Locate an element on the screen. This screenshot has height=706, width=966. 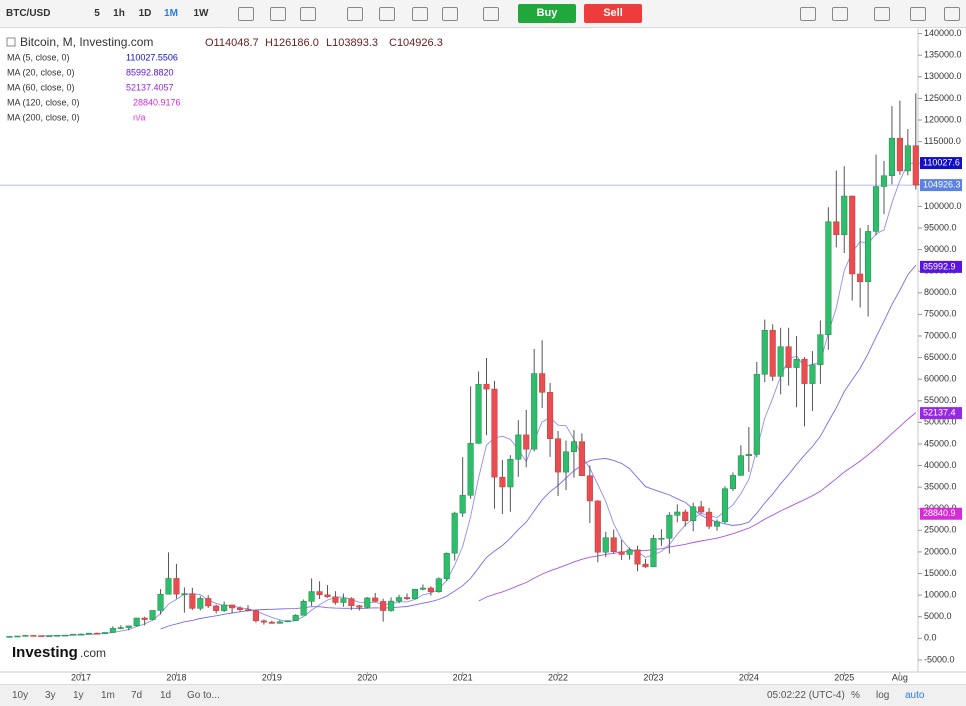
interval-button: 5 is located at coordinates (97, 13).